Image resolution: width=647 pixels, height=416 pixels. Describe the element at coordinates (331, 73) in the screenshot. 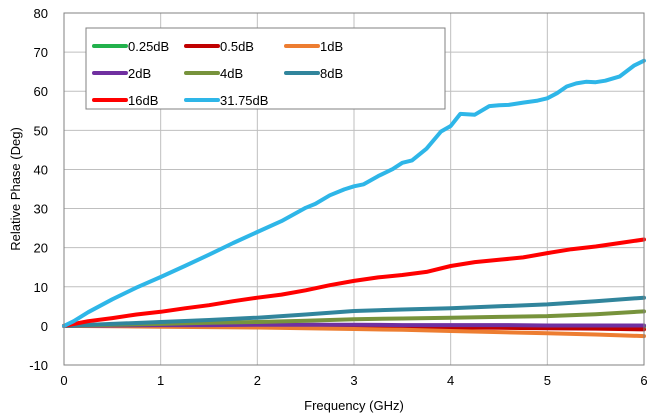

I see `legend-label: 8dB` at that location.